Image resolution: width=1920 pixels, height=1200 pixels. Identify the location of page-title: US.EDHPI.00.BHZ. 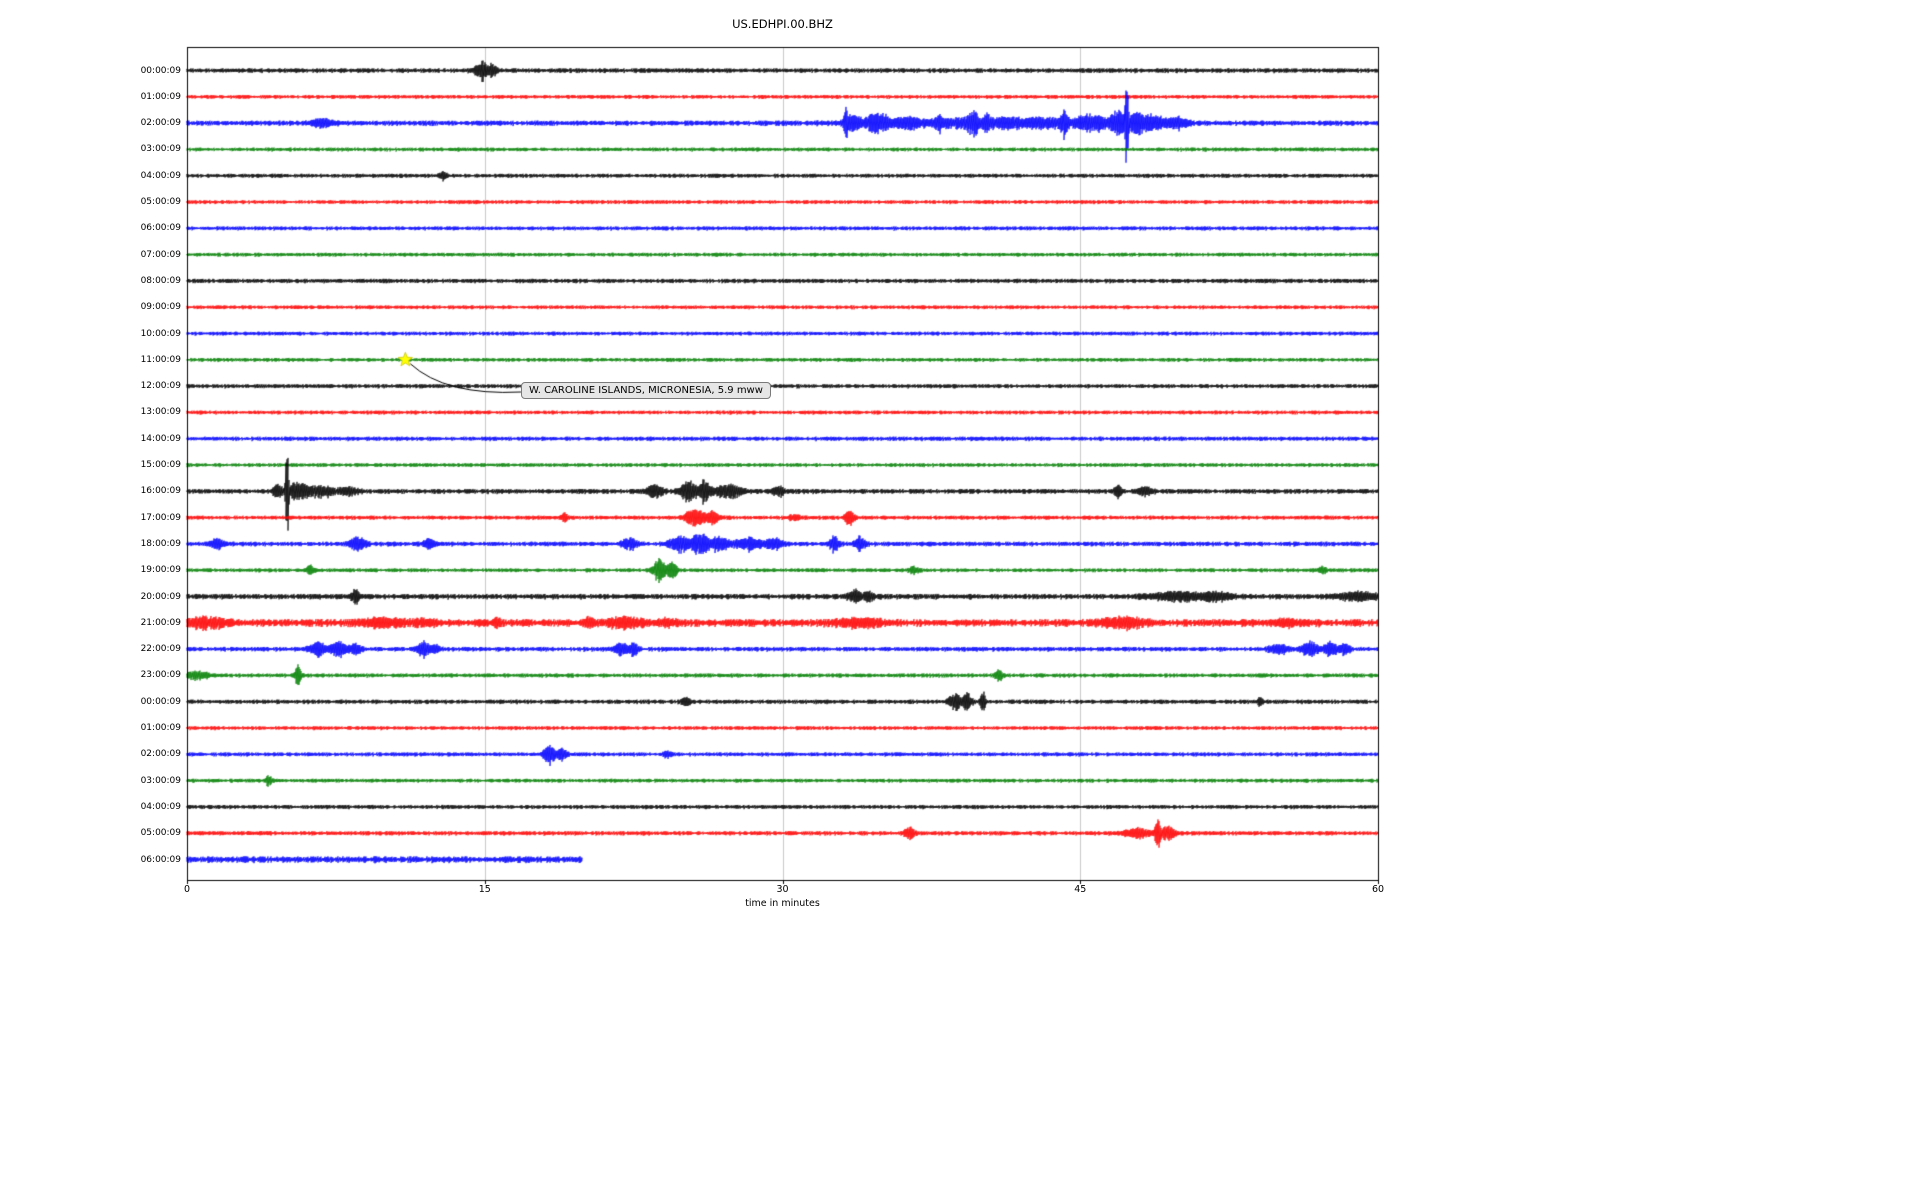
(782, 24).